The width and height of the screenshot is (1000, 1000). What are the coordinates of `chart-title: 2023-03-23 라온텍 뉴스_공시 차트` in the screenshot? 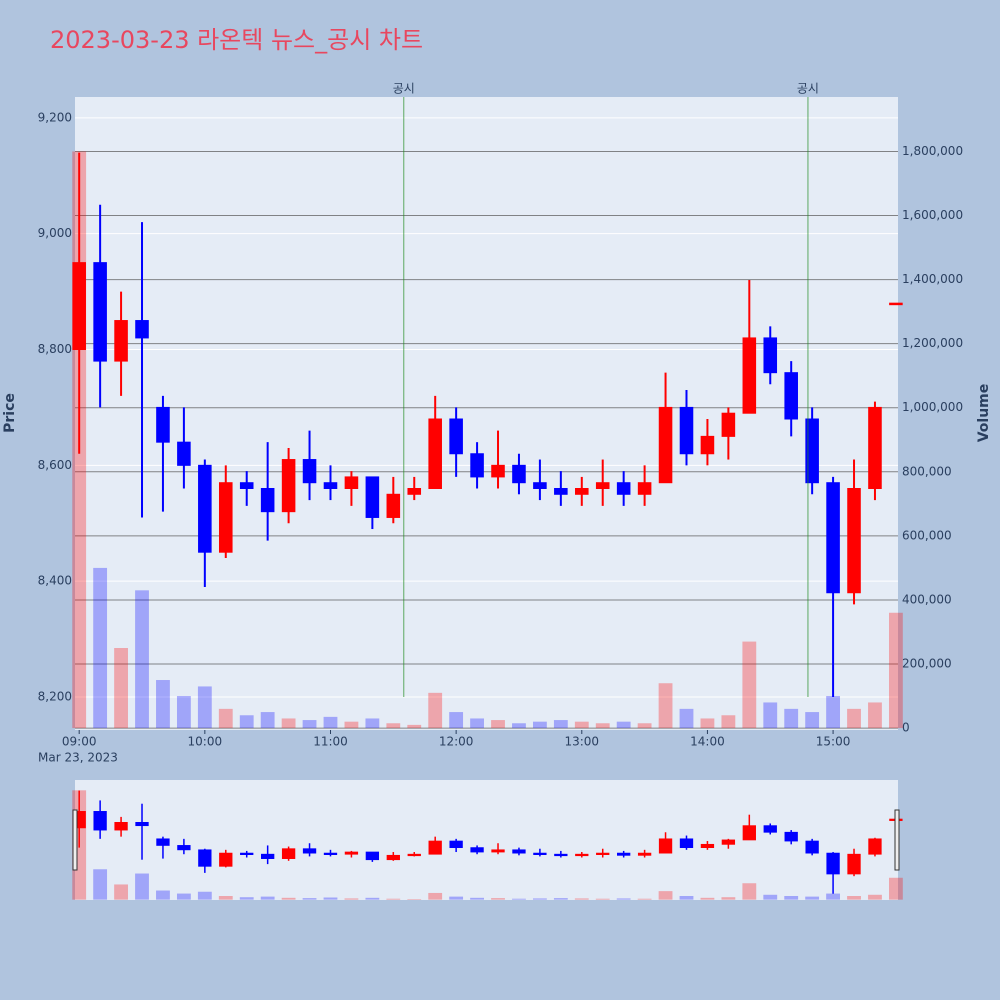 It's located at (236, 40).